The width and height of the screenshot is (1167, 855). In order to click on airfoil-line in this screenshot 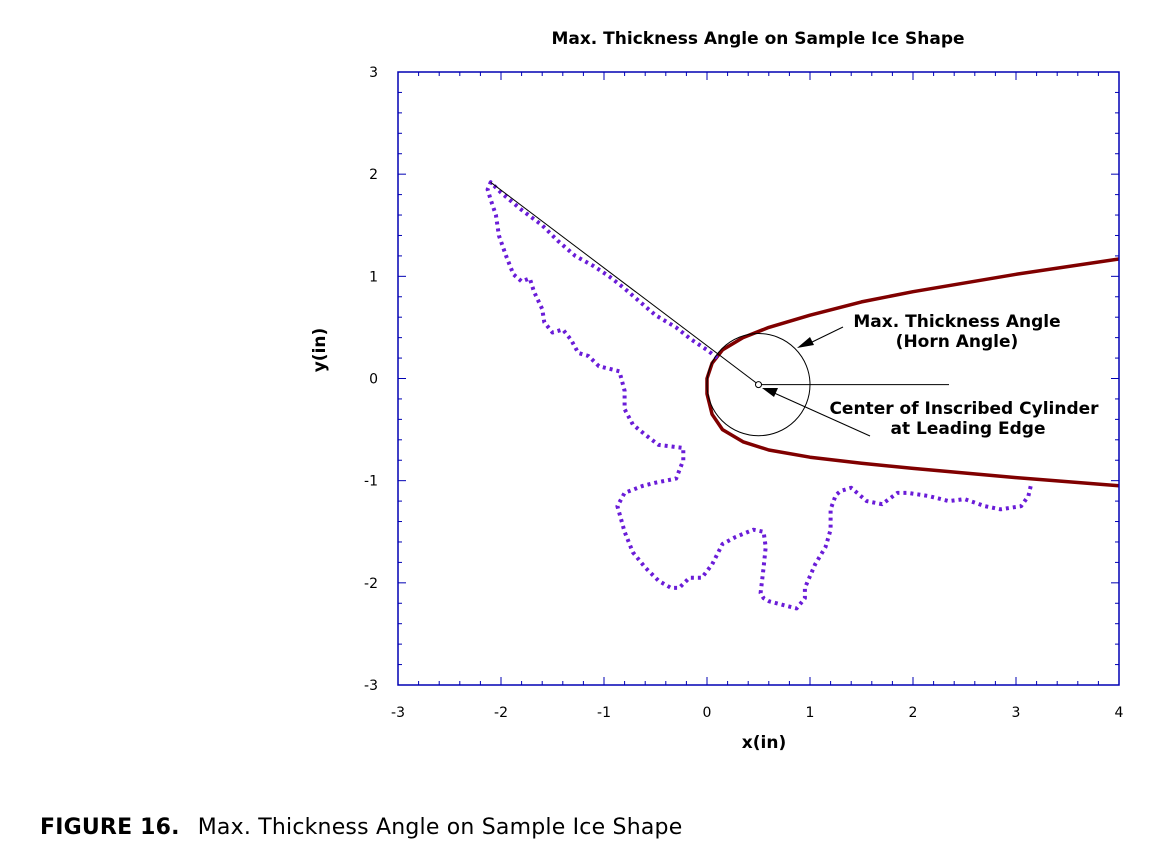, I will do `click(912, 372)`.